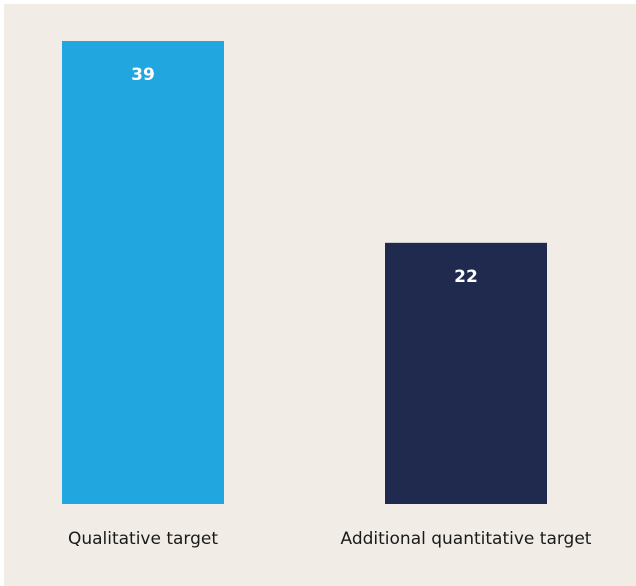 The width and height of the screenshot is (636, 586). I want to click on x-tick-label: Additional quantitative target, so click(466, 539).